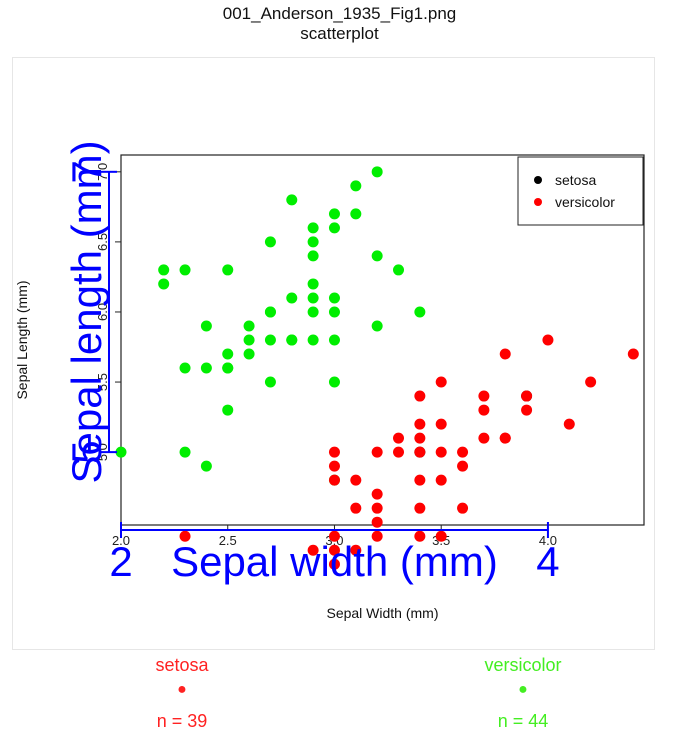 The image size is (679, 737). I want to click on x-tick-label: 2.5, so click(228, 540).